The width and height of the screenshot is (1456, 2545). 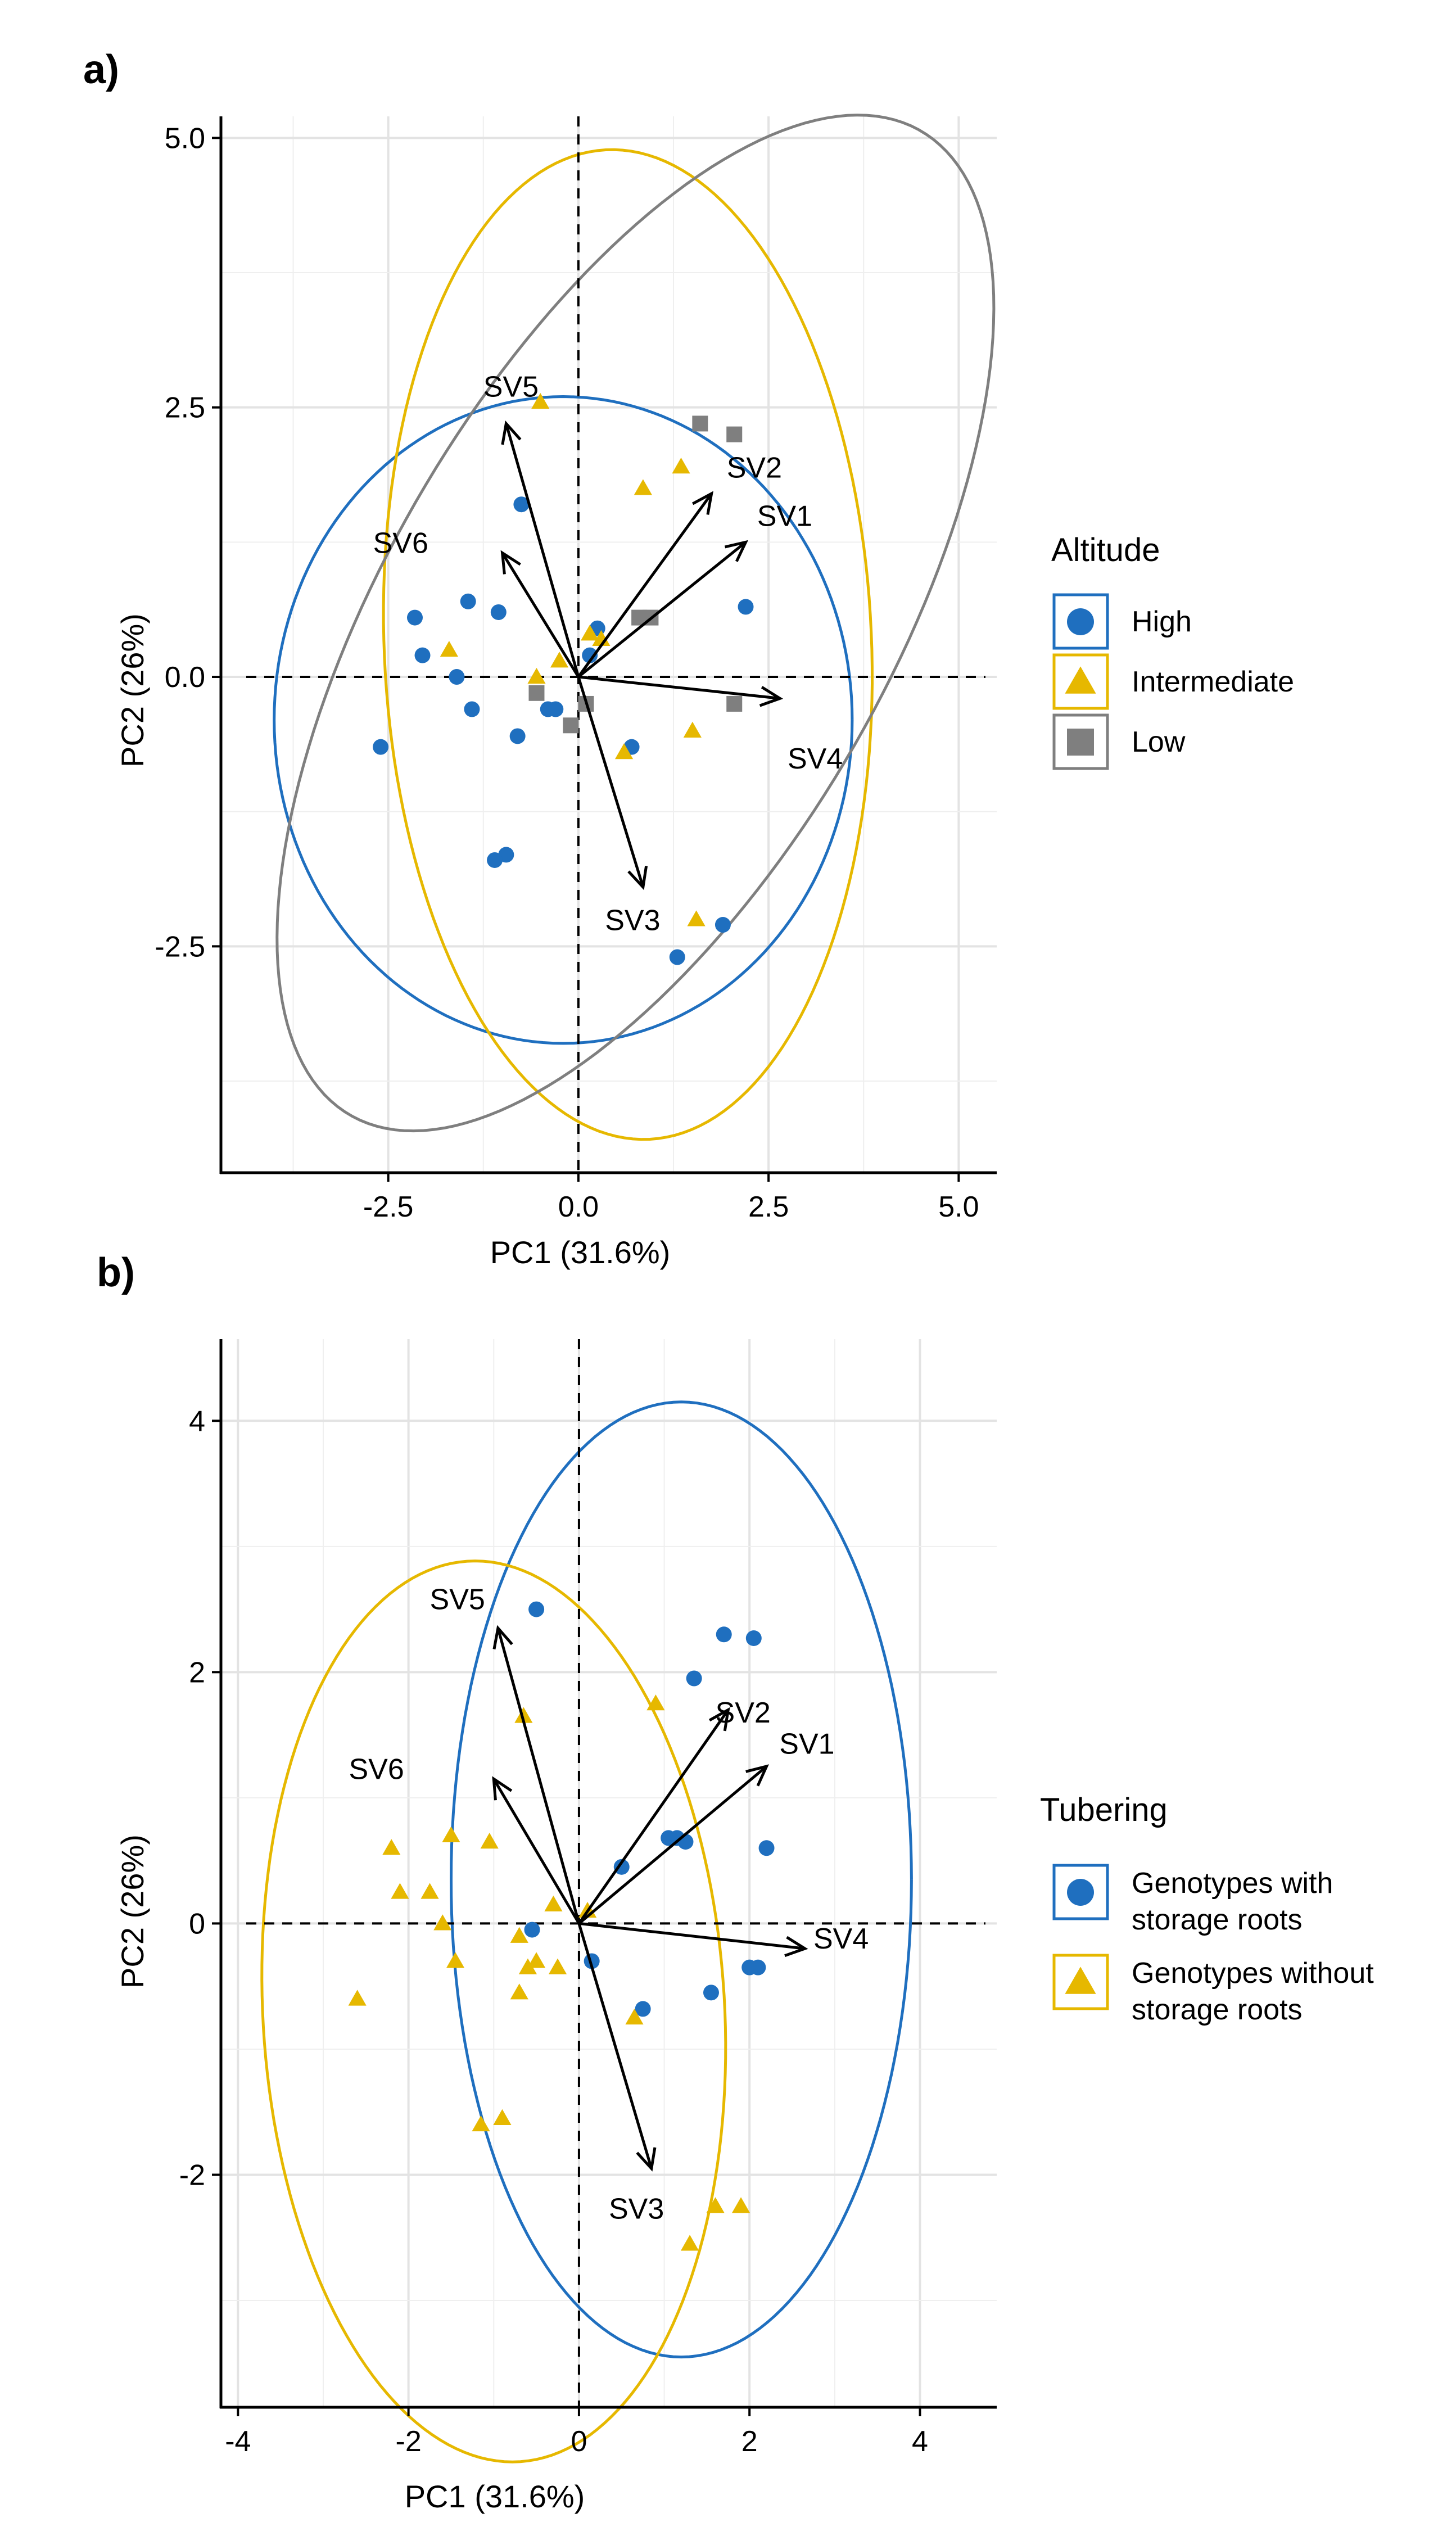 What do you see at coordinates (1080, 1980) in the screenshot?
I see `b-legend-key-triangle` at bounding box center [1080, 1980].